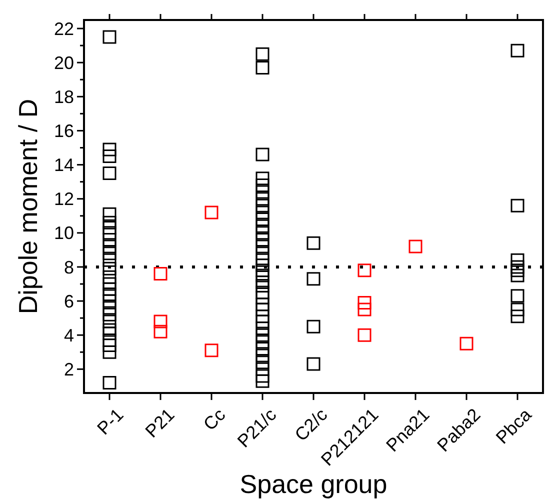  I want to click on y-tick-label: 16, so click(64, 131).